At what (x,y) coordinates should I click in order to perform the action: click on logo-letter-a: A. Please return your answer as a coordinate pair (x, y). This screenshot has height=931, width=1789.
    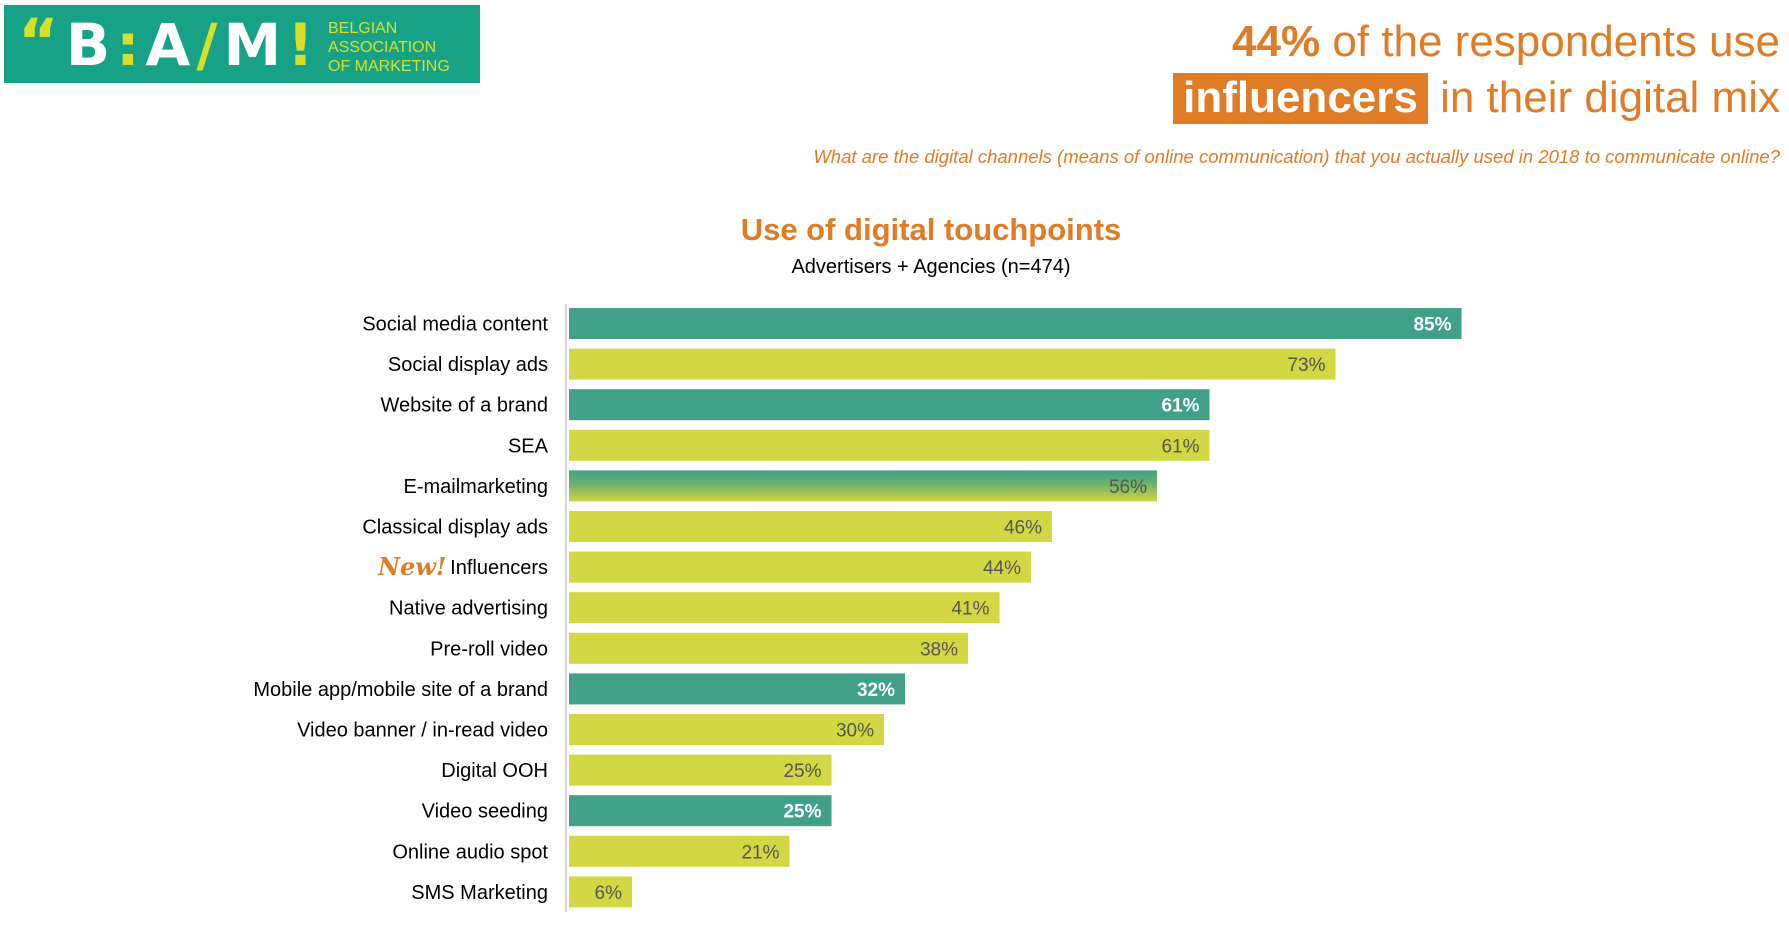
    Looking at the image, I should click on (171, 45).